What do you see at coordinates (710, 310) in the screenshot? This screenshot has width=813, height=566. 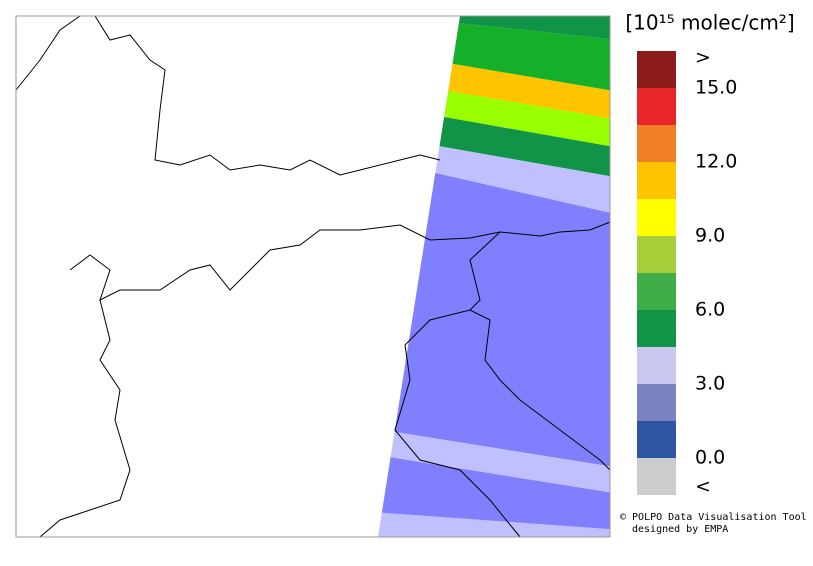 I see `colorbar-label: 6.0` at bounding box center [710, 310].